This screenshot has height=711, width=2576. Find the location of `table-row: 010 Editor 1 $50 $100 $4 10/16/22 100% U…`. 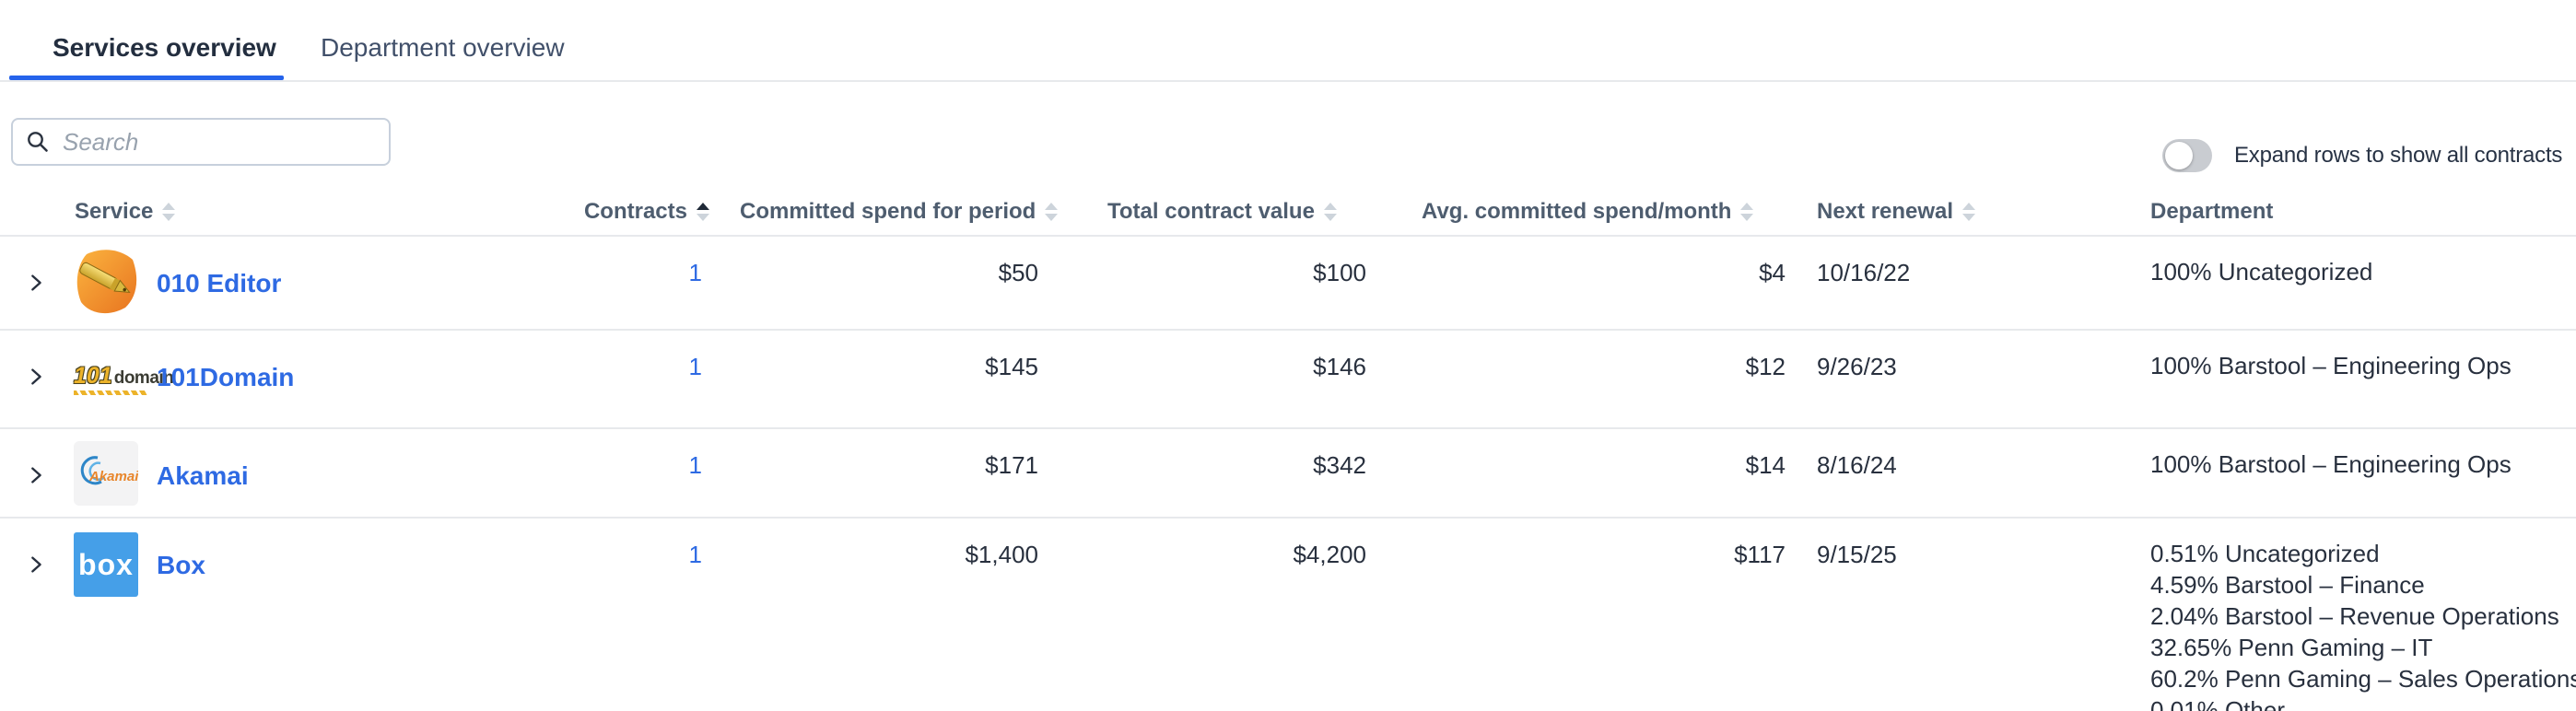

table-row: 010 Editor 1 $50 $100 $4 10/16/22 100% U… is located at coordinates (1288, 284).